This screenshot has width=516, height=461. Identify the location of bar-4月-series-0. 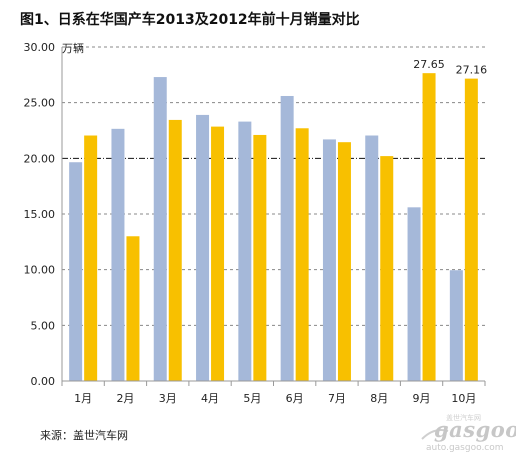
(203, 247).